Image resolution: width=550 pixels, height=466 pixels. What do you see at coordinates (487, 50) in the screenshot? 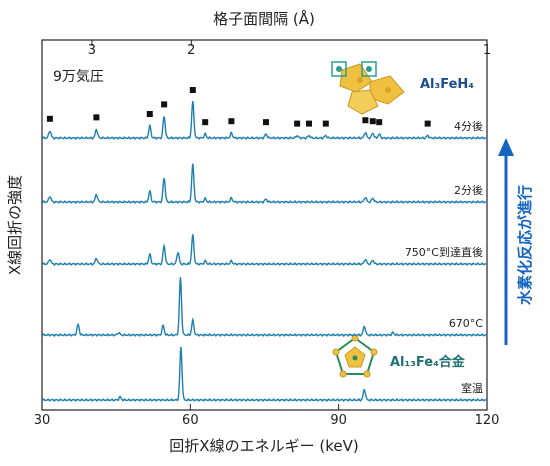
I see `top-tick-label: 1` at bounding box center [487, 50].